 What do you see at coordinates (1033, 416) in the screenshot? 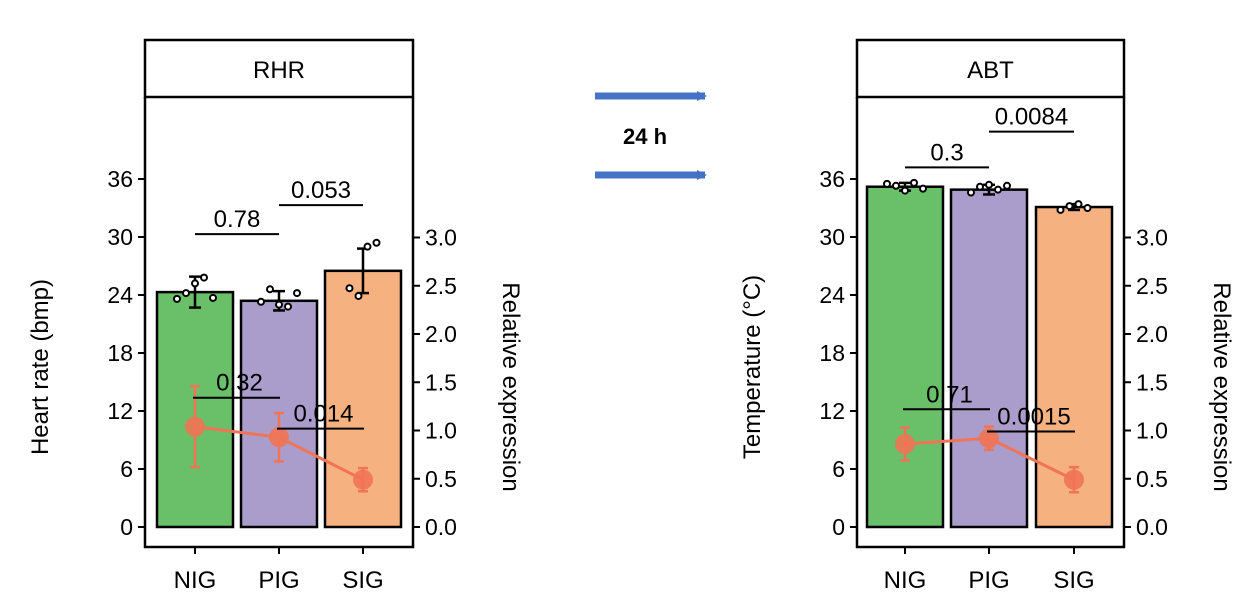
I see `pvalue-label: 0.0015` at bounding box center [1033, 416].